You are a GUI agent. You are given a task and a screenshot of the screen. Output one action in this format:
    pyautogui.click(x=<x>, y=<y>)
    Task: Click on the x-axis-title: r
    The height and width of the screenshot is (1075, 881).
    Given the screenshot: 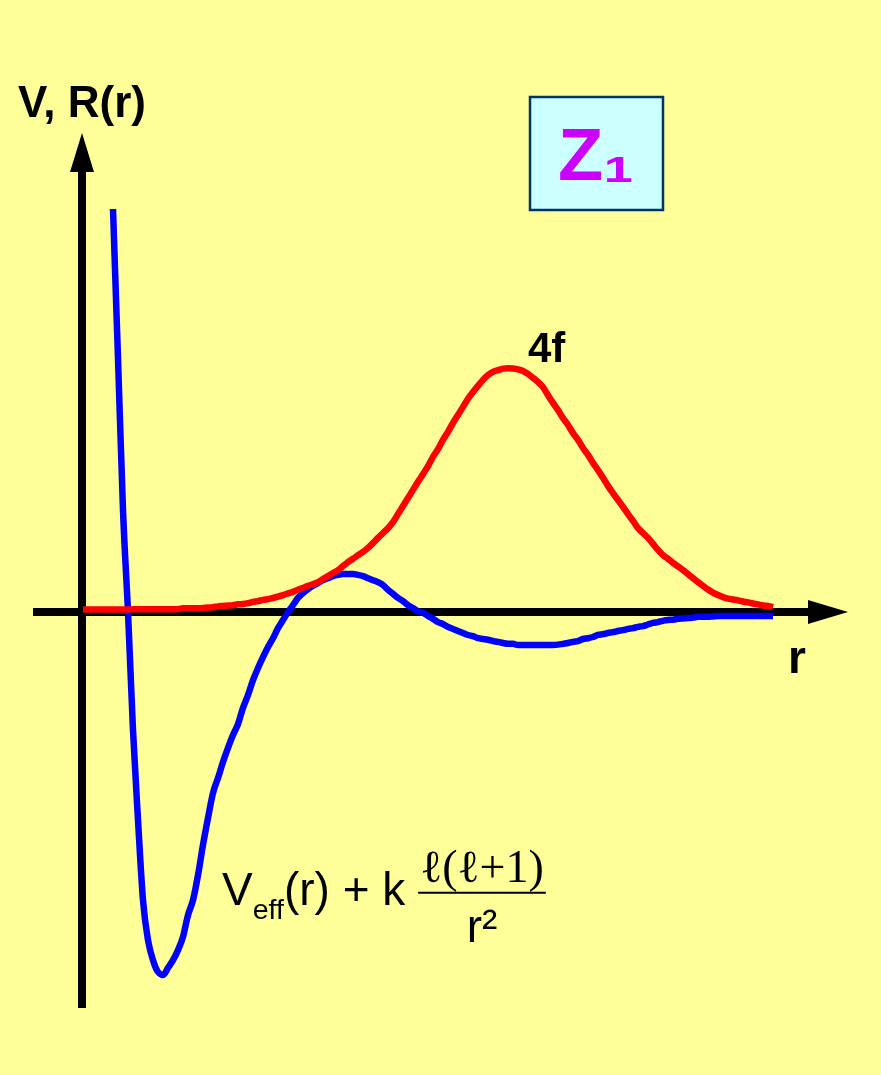 What is the action you would take?
    pyautogui.click(x=797, y=657)
    